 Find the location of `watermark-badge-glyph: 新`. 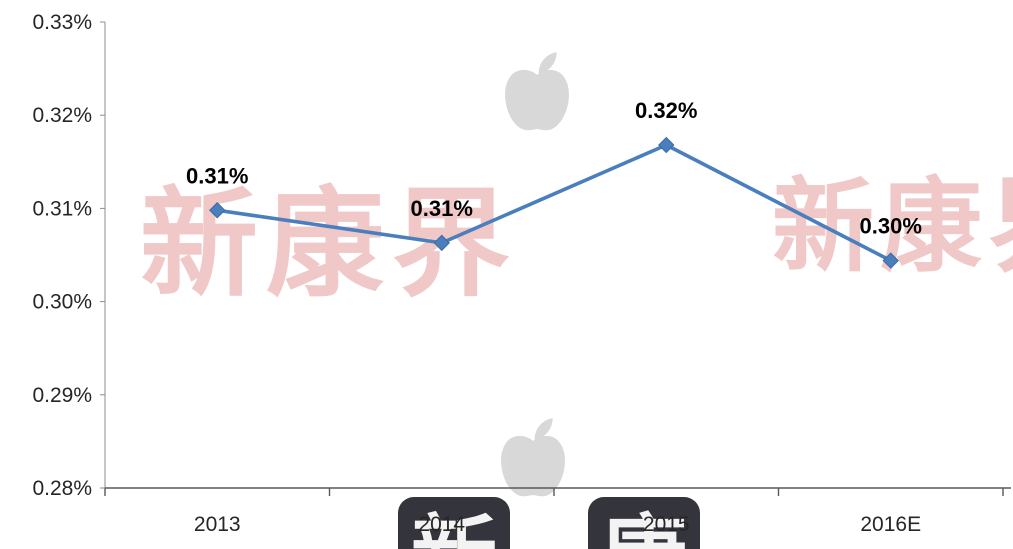

watermark-badge-glyph: 新 is located at coordinates (454, 527).